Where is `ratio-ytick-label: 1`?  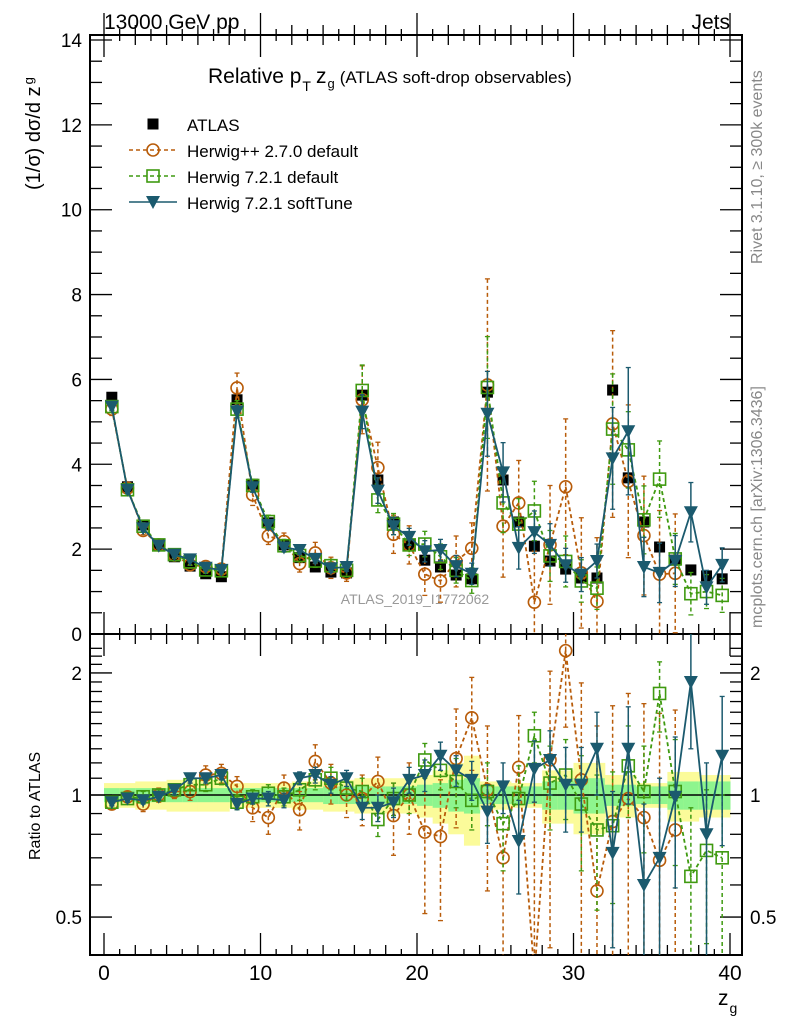 ratio-ytick-label: 1 is located at coordinates (76, 796).